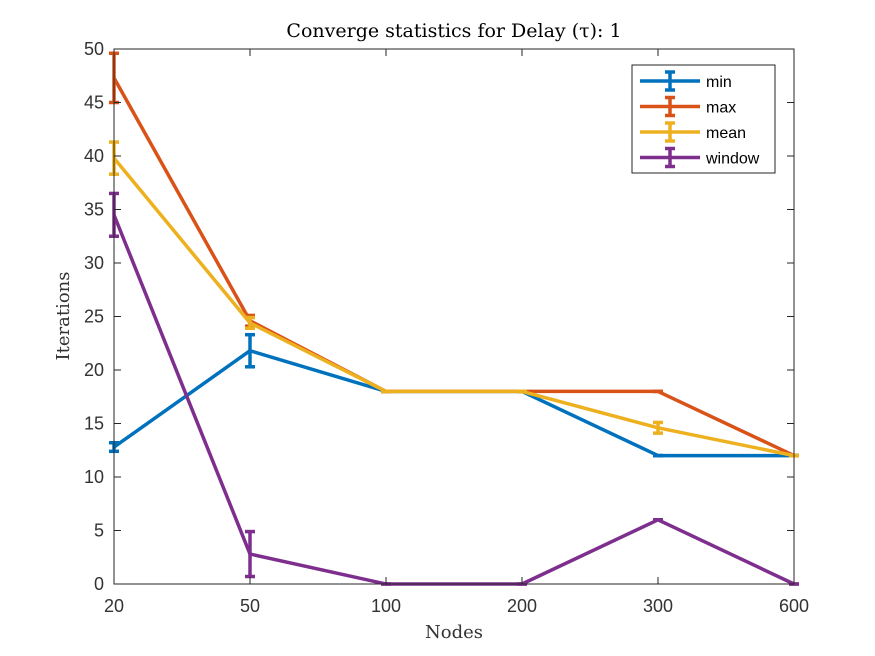 The image size is (875, 656). I want to click on y-tick-label: 15, so click(94, 424).